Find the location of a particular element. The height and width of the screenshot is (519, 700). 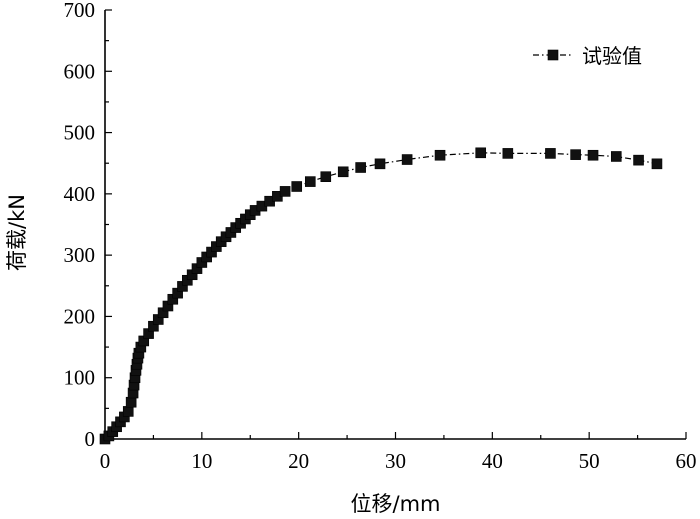

y-tick-label: 300 is located at coordinates (80, 255).